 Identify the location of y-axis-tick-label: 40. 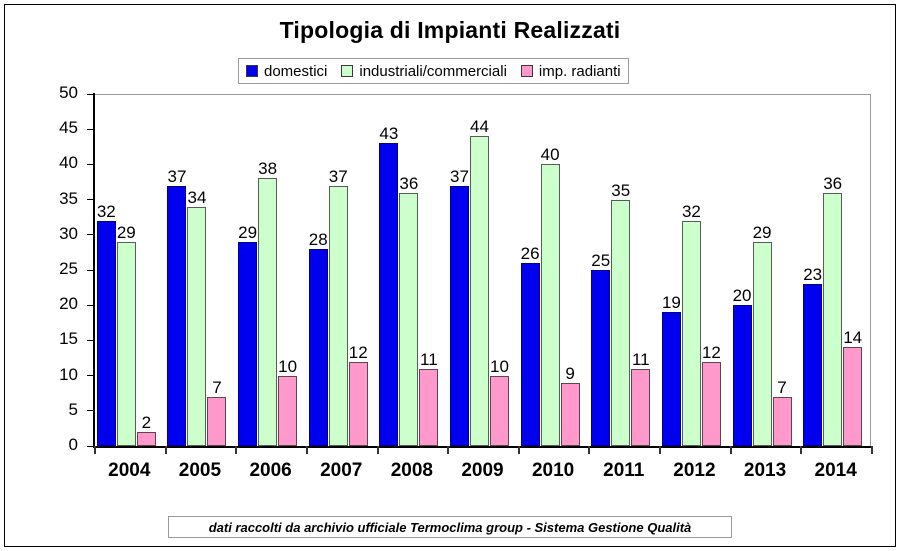
(68, 163).